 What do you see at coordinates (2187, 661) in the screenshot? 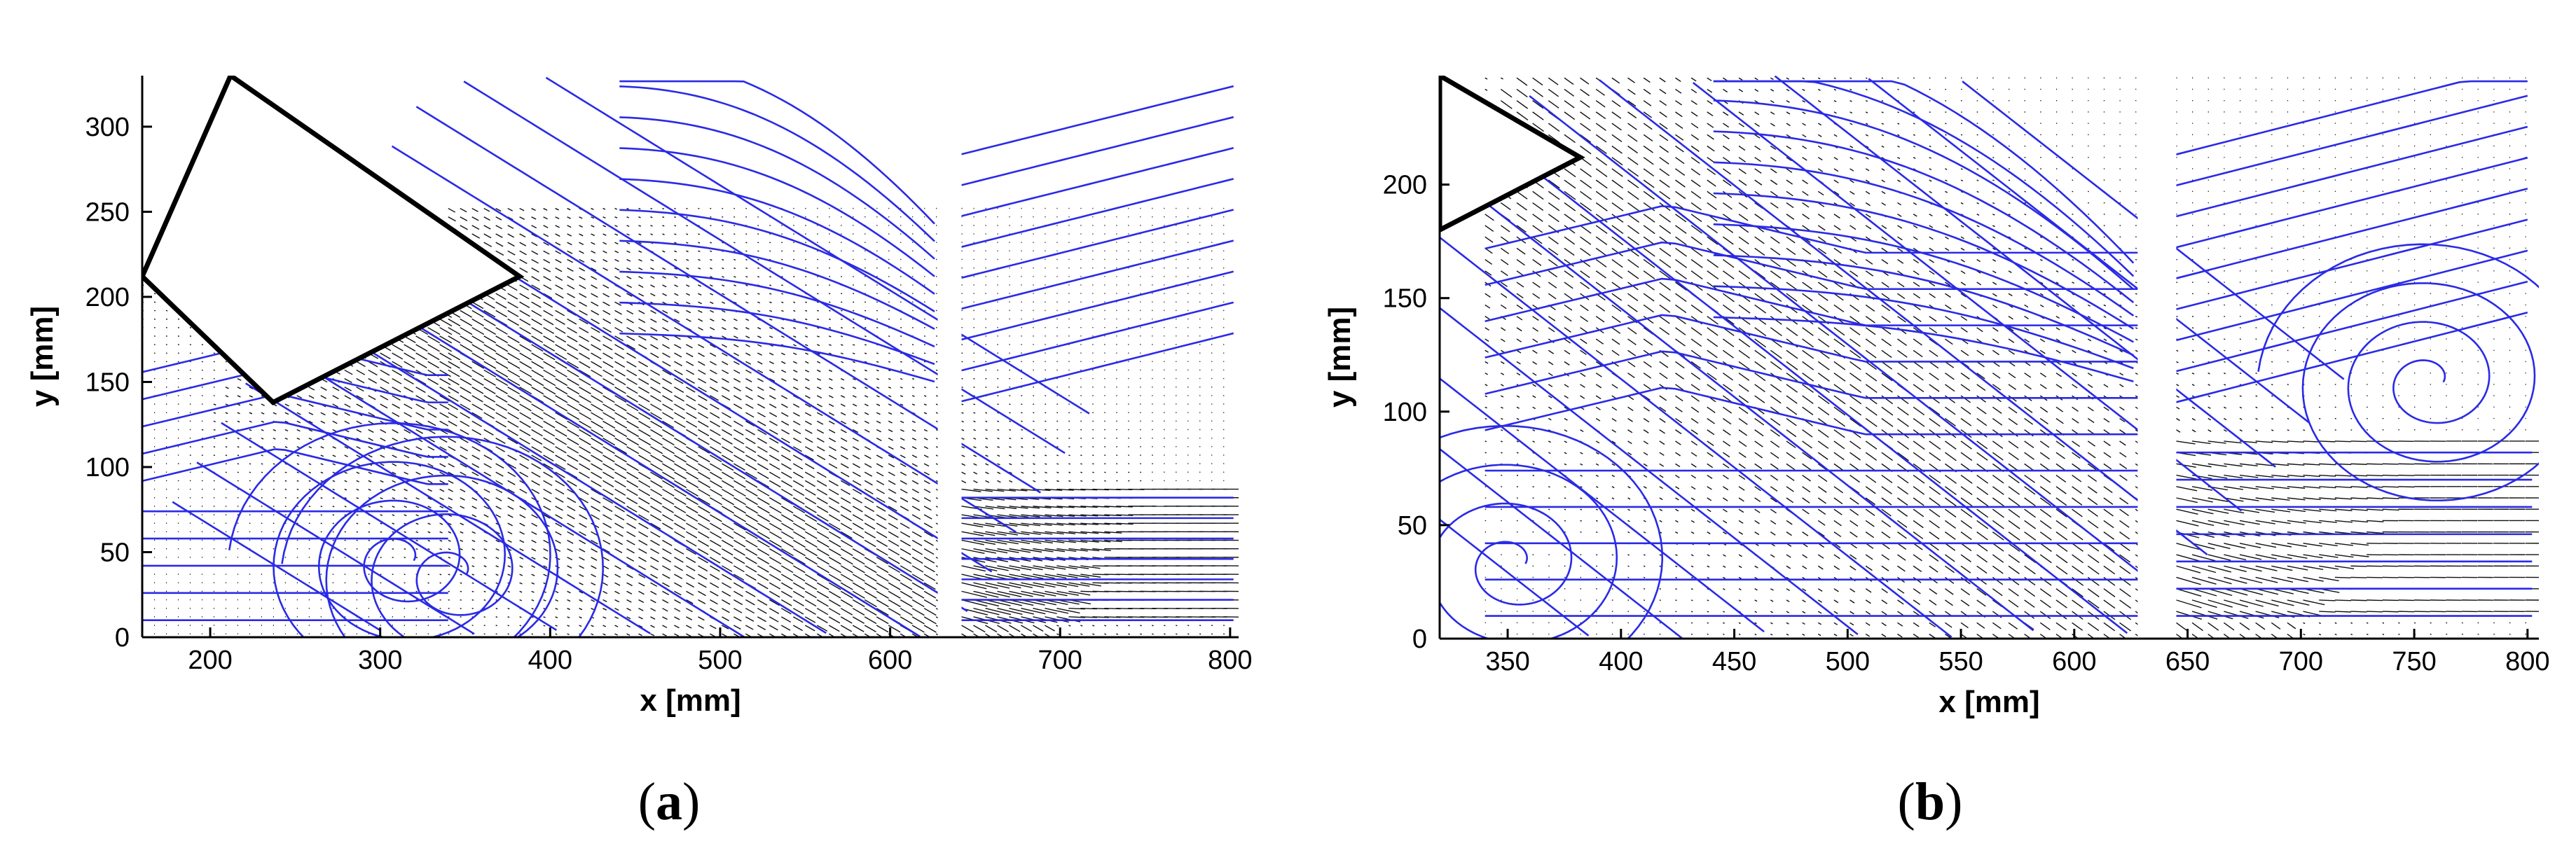
I see `x-tick-label: 650` at bounding box center [2187, 661].